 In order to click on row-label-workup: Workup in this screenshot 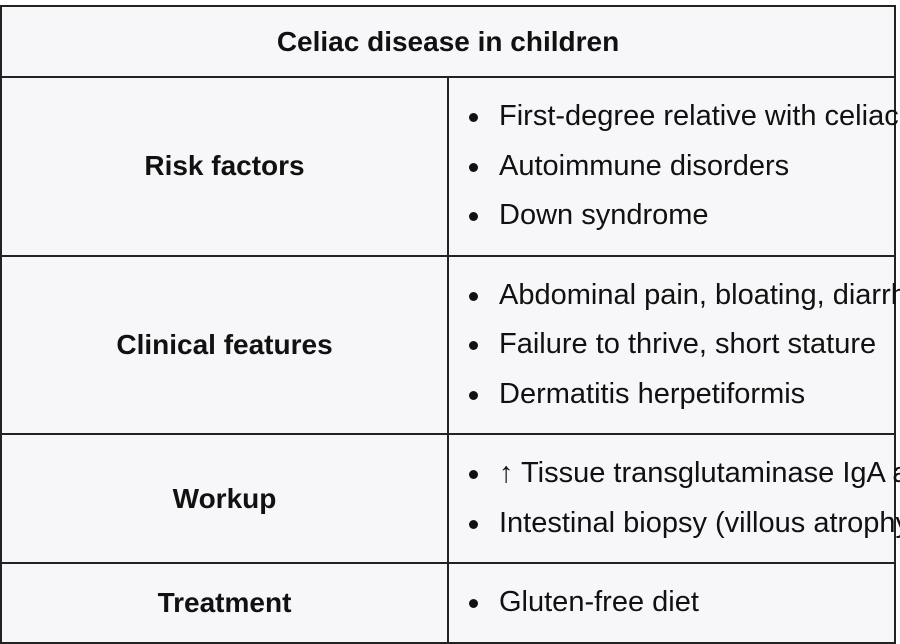, I will do `click(224, 498)`.